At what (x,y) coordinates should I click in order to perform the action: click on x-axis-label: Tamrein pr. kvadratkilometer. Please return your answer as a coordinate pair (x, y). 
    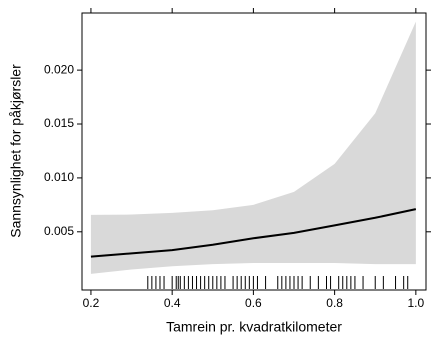
    Looking at the image, I should click on (254, 327).